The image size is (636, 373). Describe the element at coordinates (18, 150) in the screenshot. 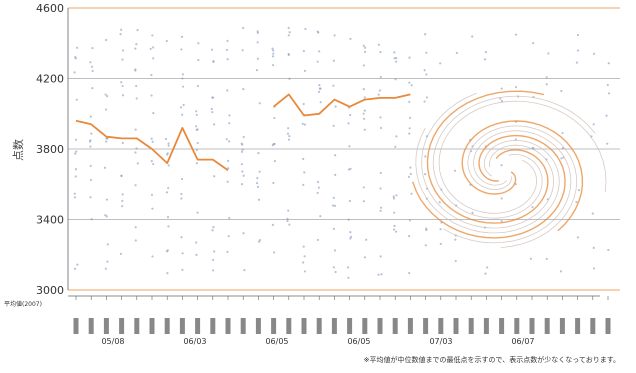

I see `y-axis-label: 点数` at that location.